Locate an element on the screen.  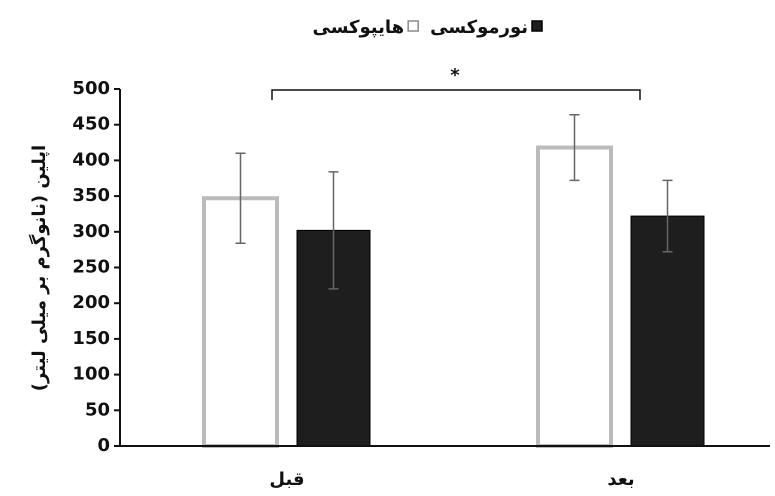
x-tick-label: قبل is located at coordinates (286, 479).